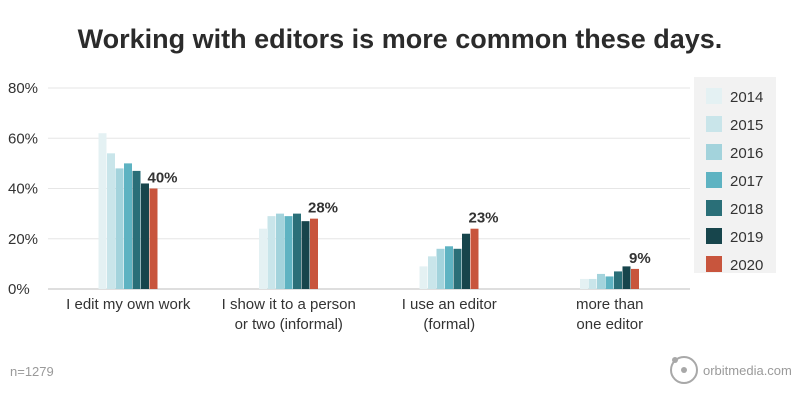  I want to click on x-category-label: I show it to a person, so click(289, 304).